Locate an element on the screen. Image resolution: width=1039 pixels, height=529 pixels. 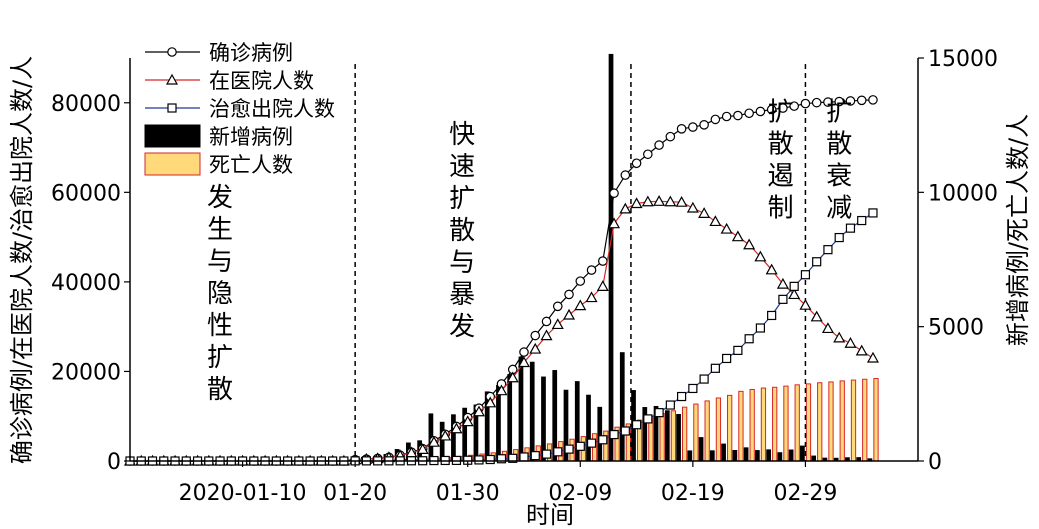
phase-label-char: 生 is located at coordinates (220, 230).